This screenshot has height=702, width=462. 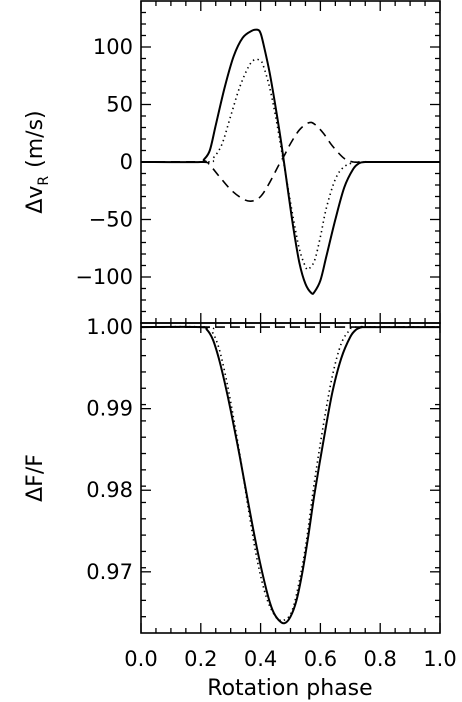 I want to click on x-tick-label: 0.8, so click(x=379, y=659).